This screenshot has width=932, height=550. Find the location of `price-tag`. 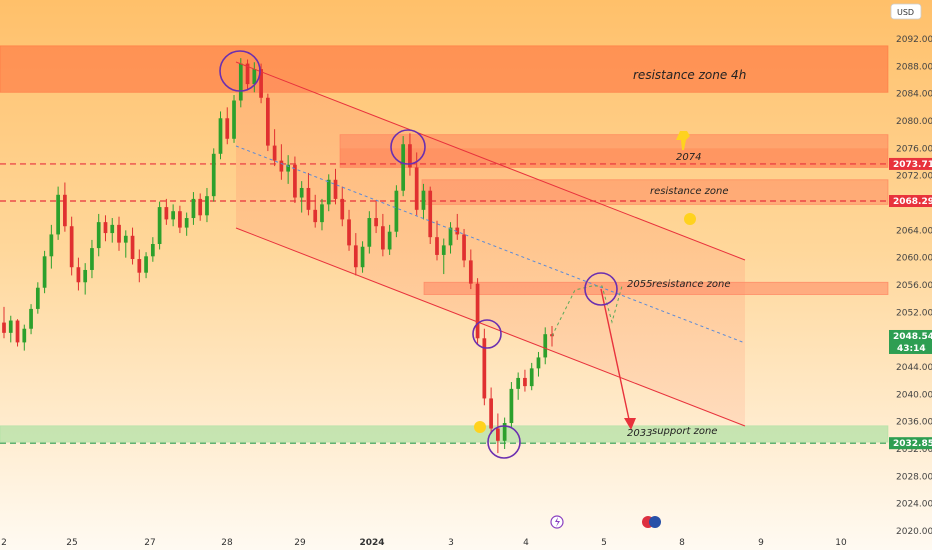

price-tag is located at coordinates (910, 163).